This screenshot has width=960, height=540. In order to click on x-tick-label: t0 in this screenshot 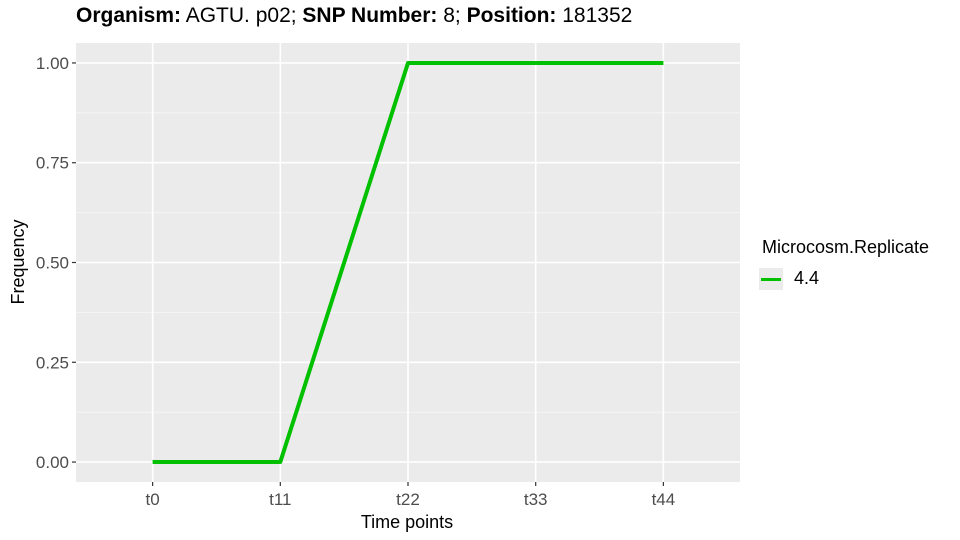, I will do `click(153, 499)`.